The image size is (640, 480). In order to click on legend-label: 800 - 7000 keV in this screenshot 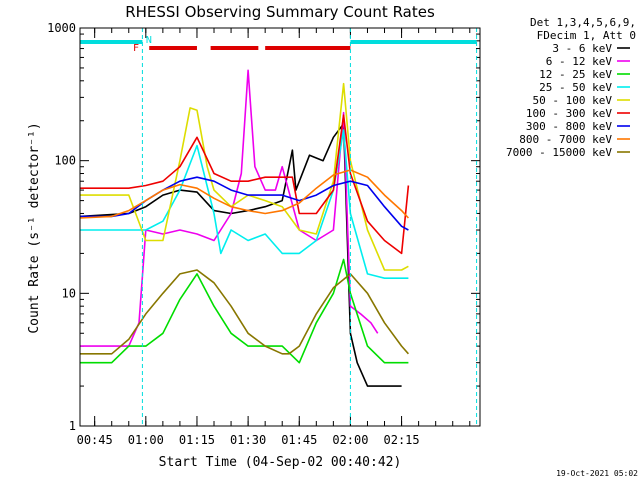, I will do `click(565, 139)`.